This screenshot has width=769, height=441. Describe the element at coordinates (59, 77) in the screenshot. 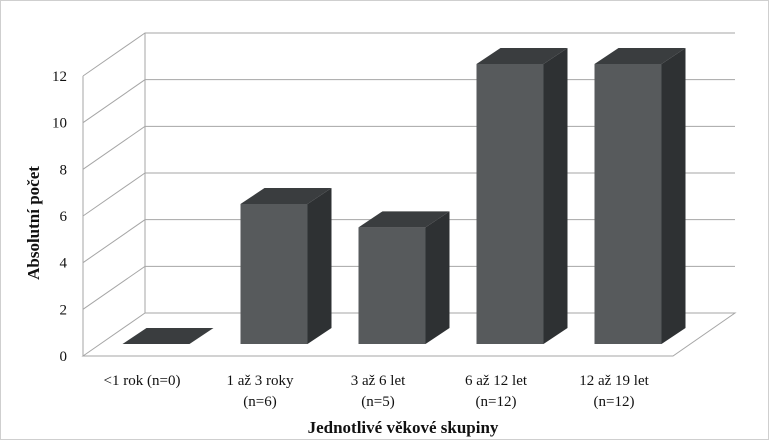

I see `y-tick-label: 12` at that location.